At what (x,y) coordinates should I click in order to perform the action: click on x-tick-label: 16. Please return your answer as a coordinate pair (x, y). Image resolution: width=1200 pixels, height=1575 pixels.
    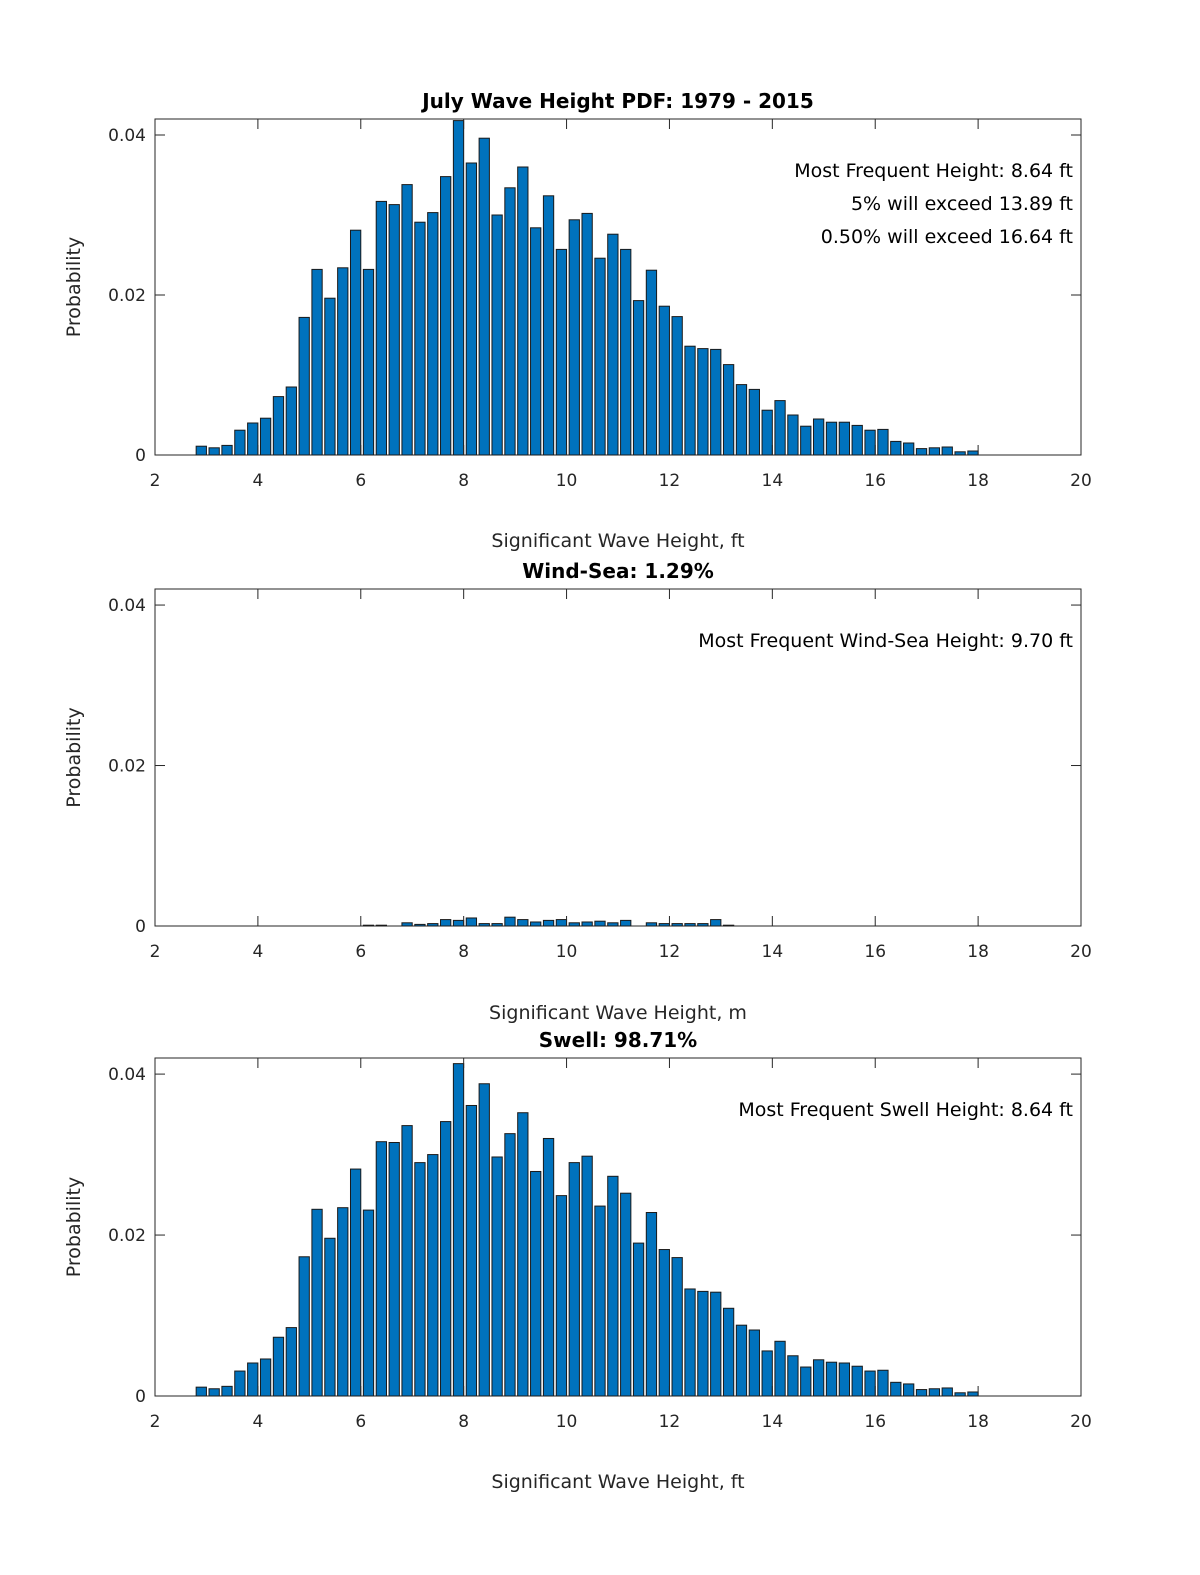
    Looking at the image, I should click on (875, 952).